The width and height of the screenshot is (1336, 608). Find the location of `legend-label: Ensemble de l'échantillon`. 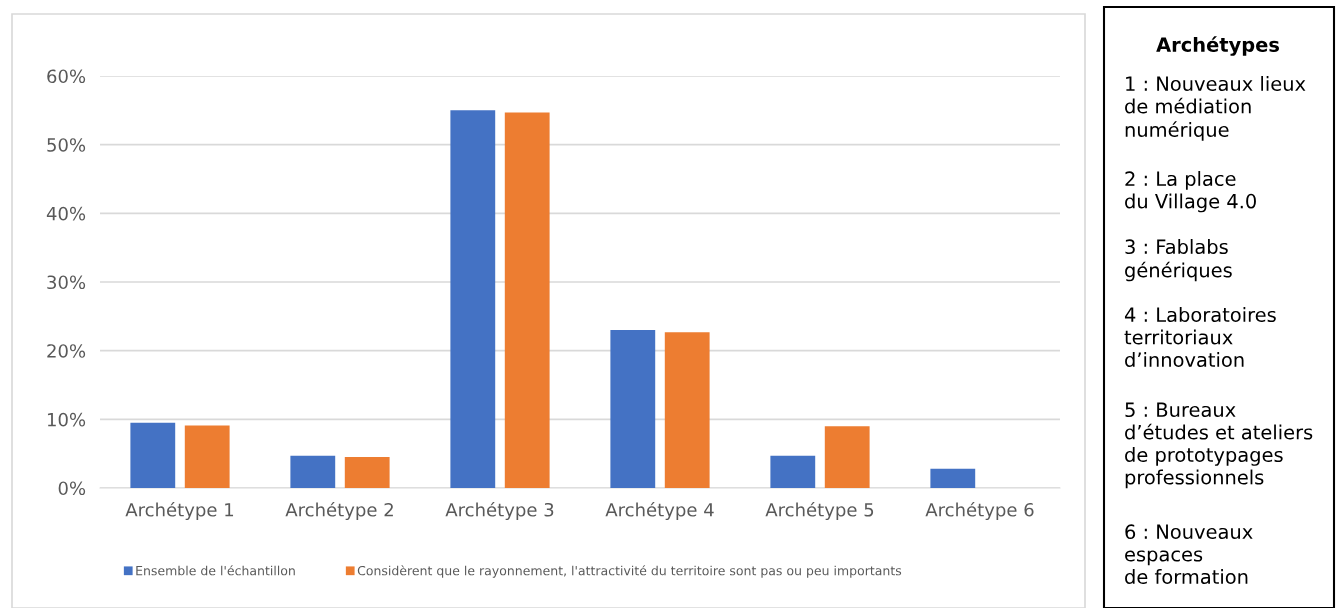

legend-label: Ensemble de l'échantillon is located at coordinates (215, 570).